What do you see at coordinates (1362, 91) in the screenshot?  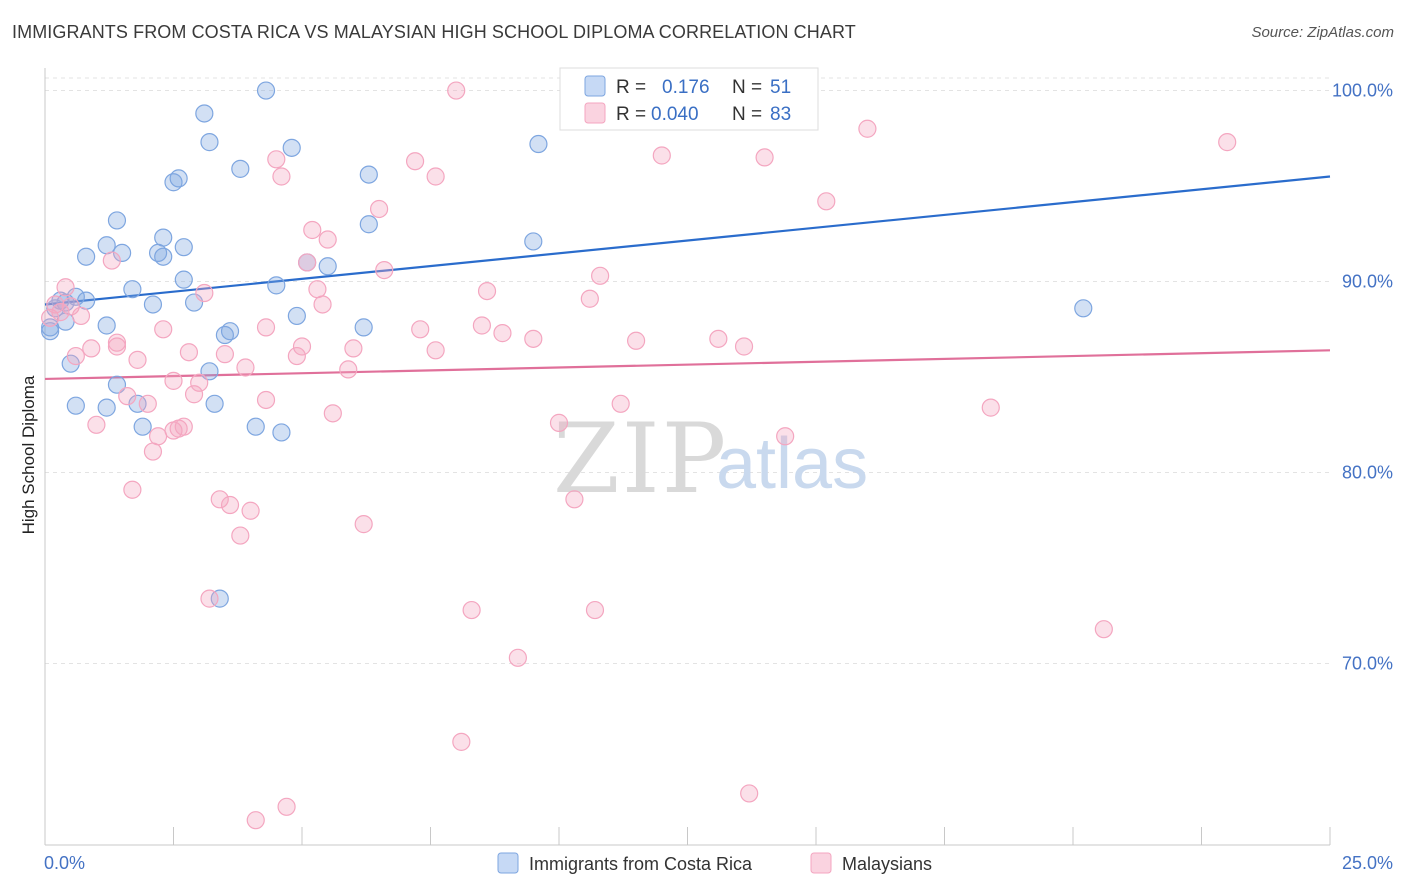 I see `y-tick-label: 100.0%` at bounding box center [1362, 91].